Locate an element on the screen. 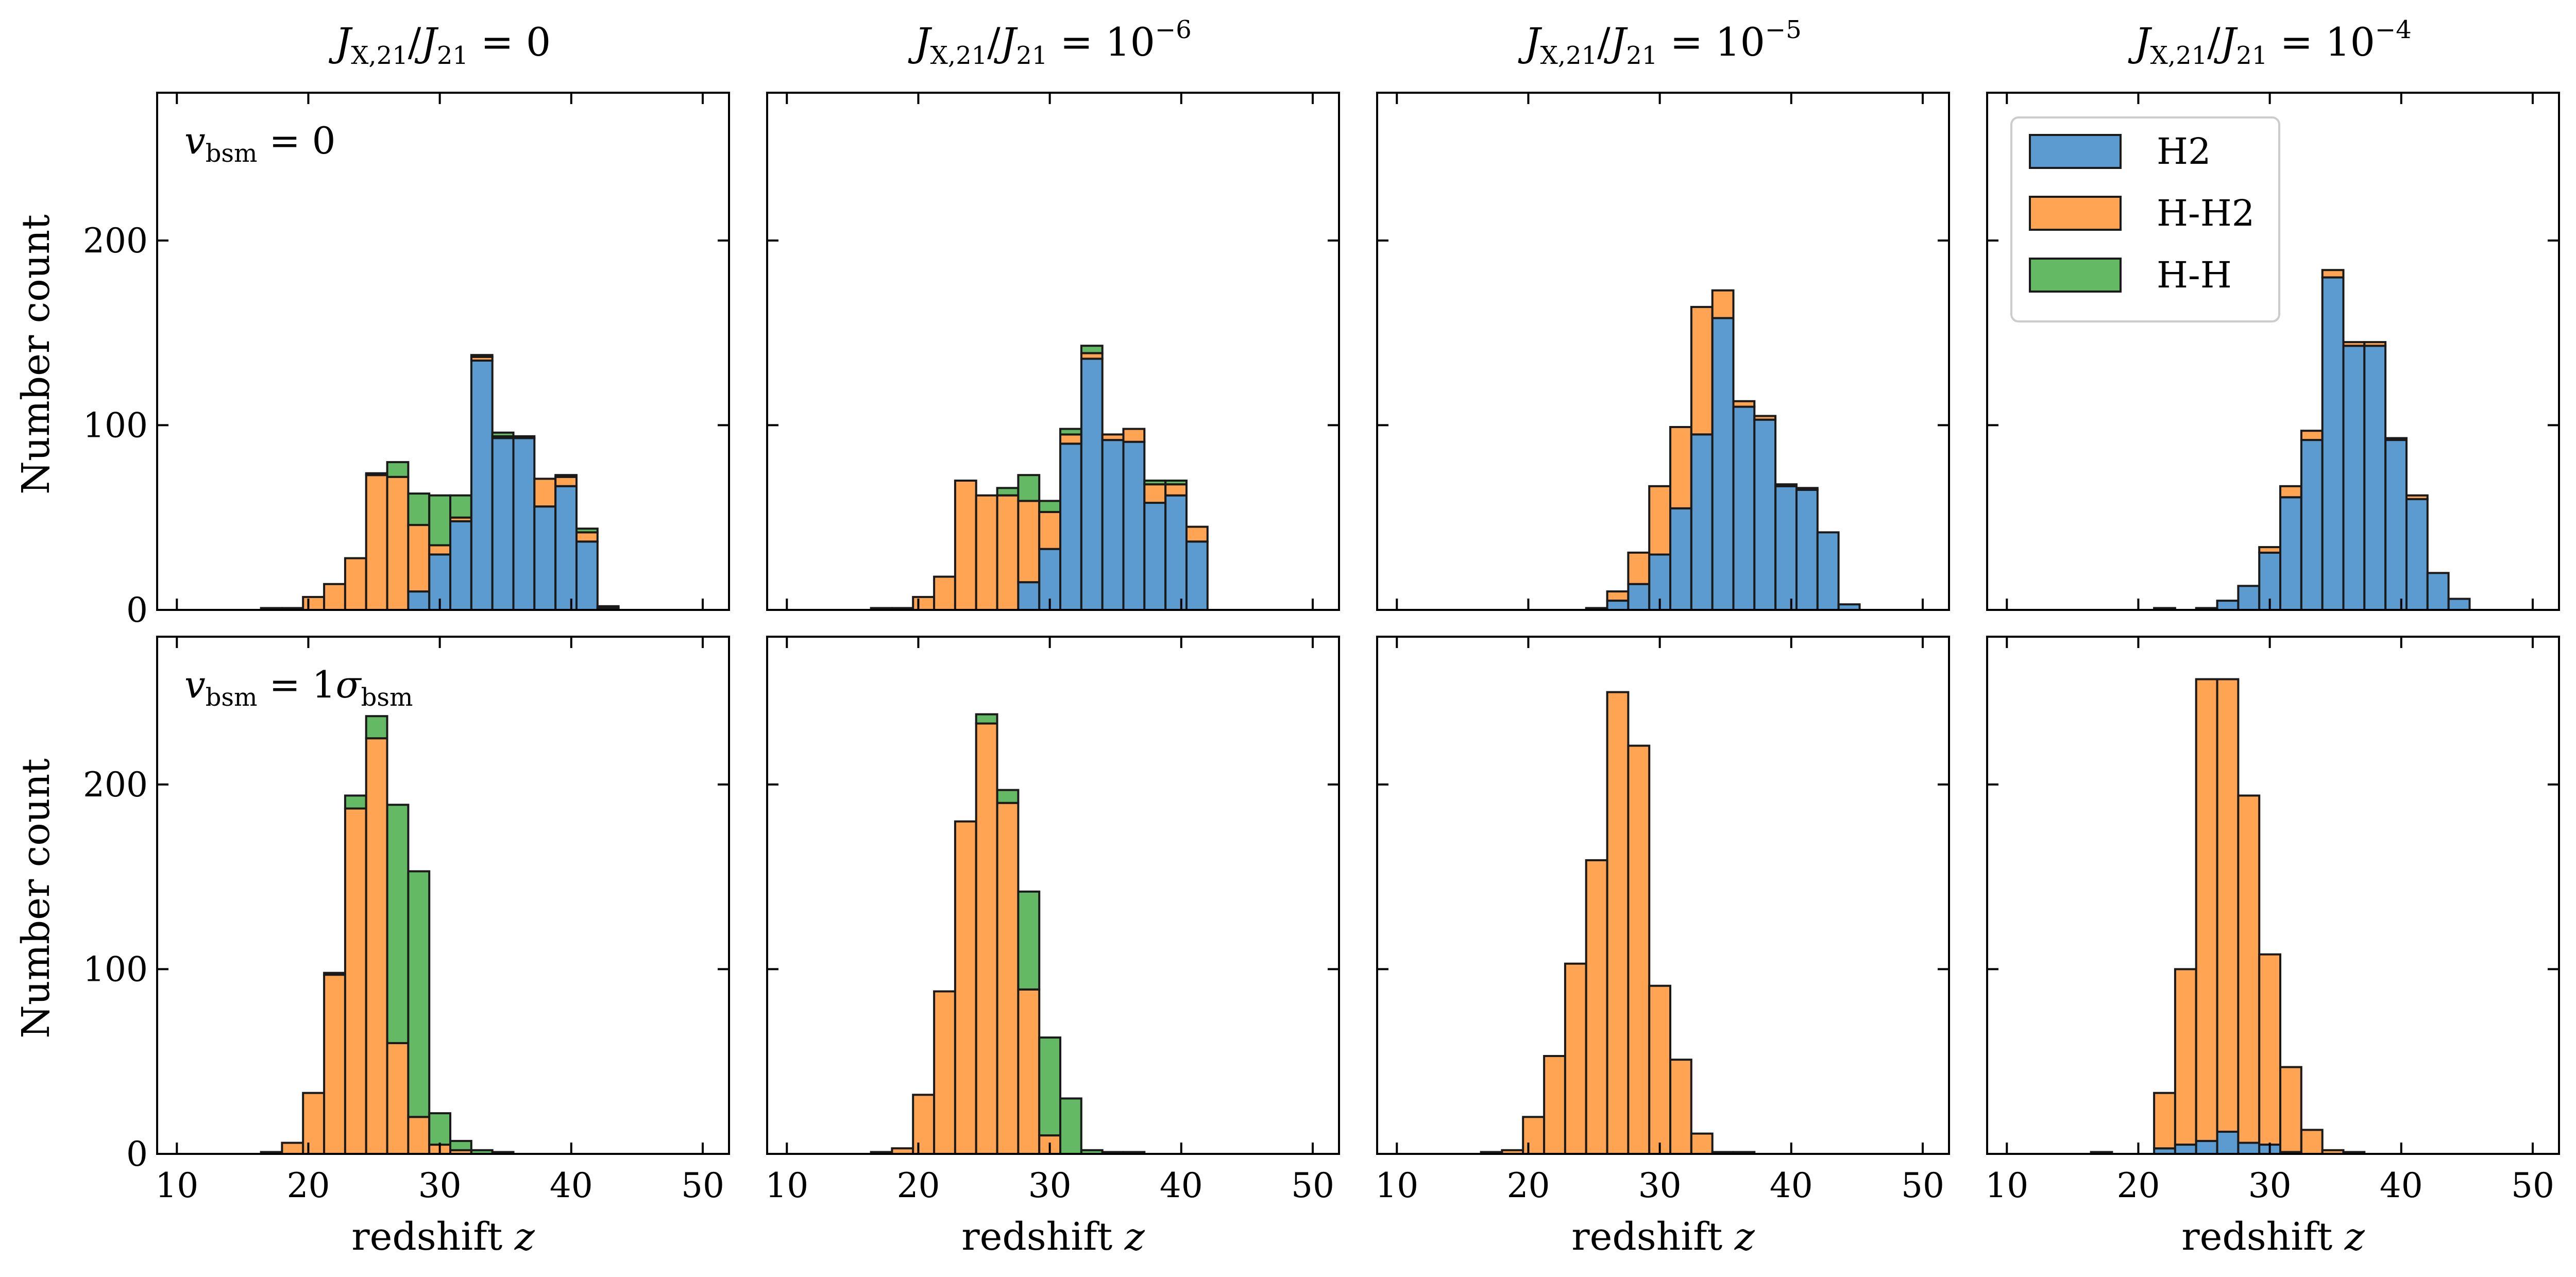 Image resolution: width=2576 pixels, height=1277 pixels. legend-swatch-hh2 is located at coordinates (2075, 213).